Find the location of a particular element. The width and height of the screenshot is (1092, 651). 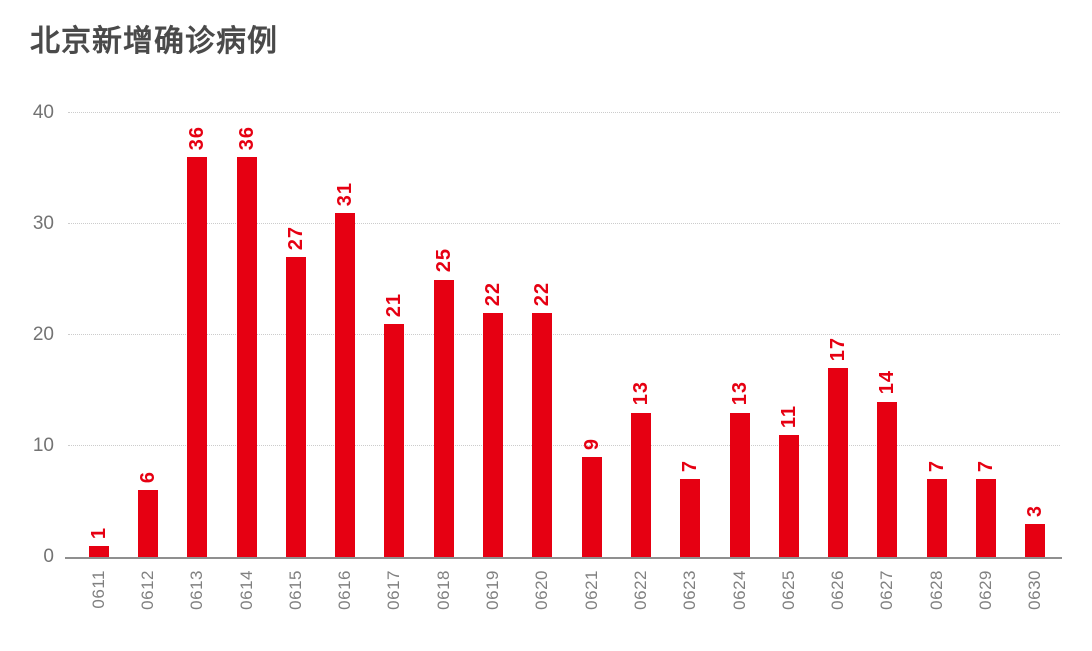

bar-column: 9 is located at coordinates (591, 335).